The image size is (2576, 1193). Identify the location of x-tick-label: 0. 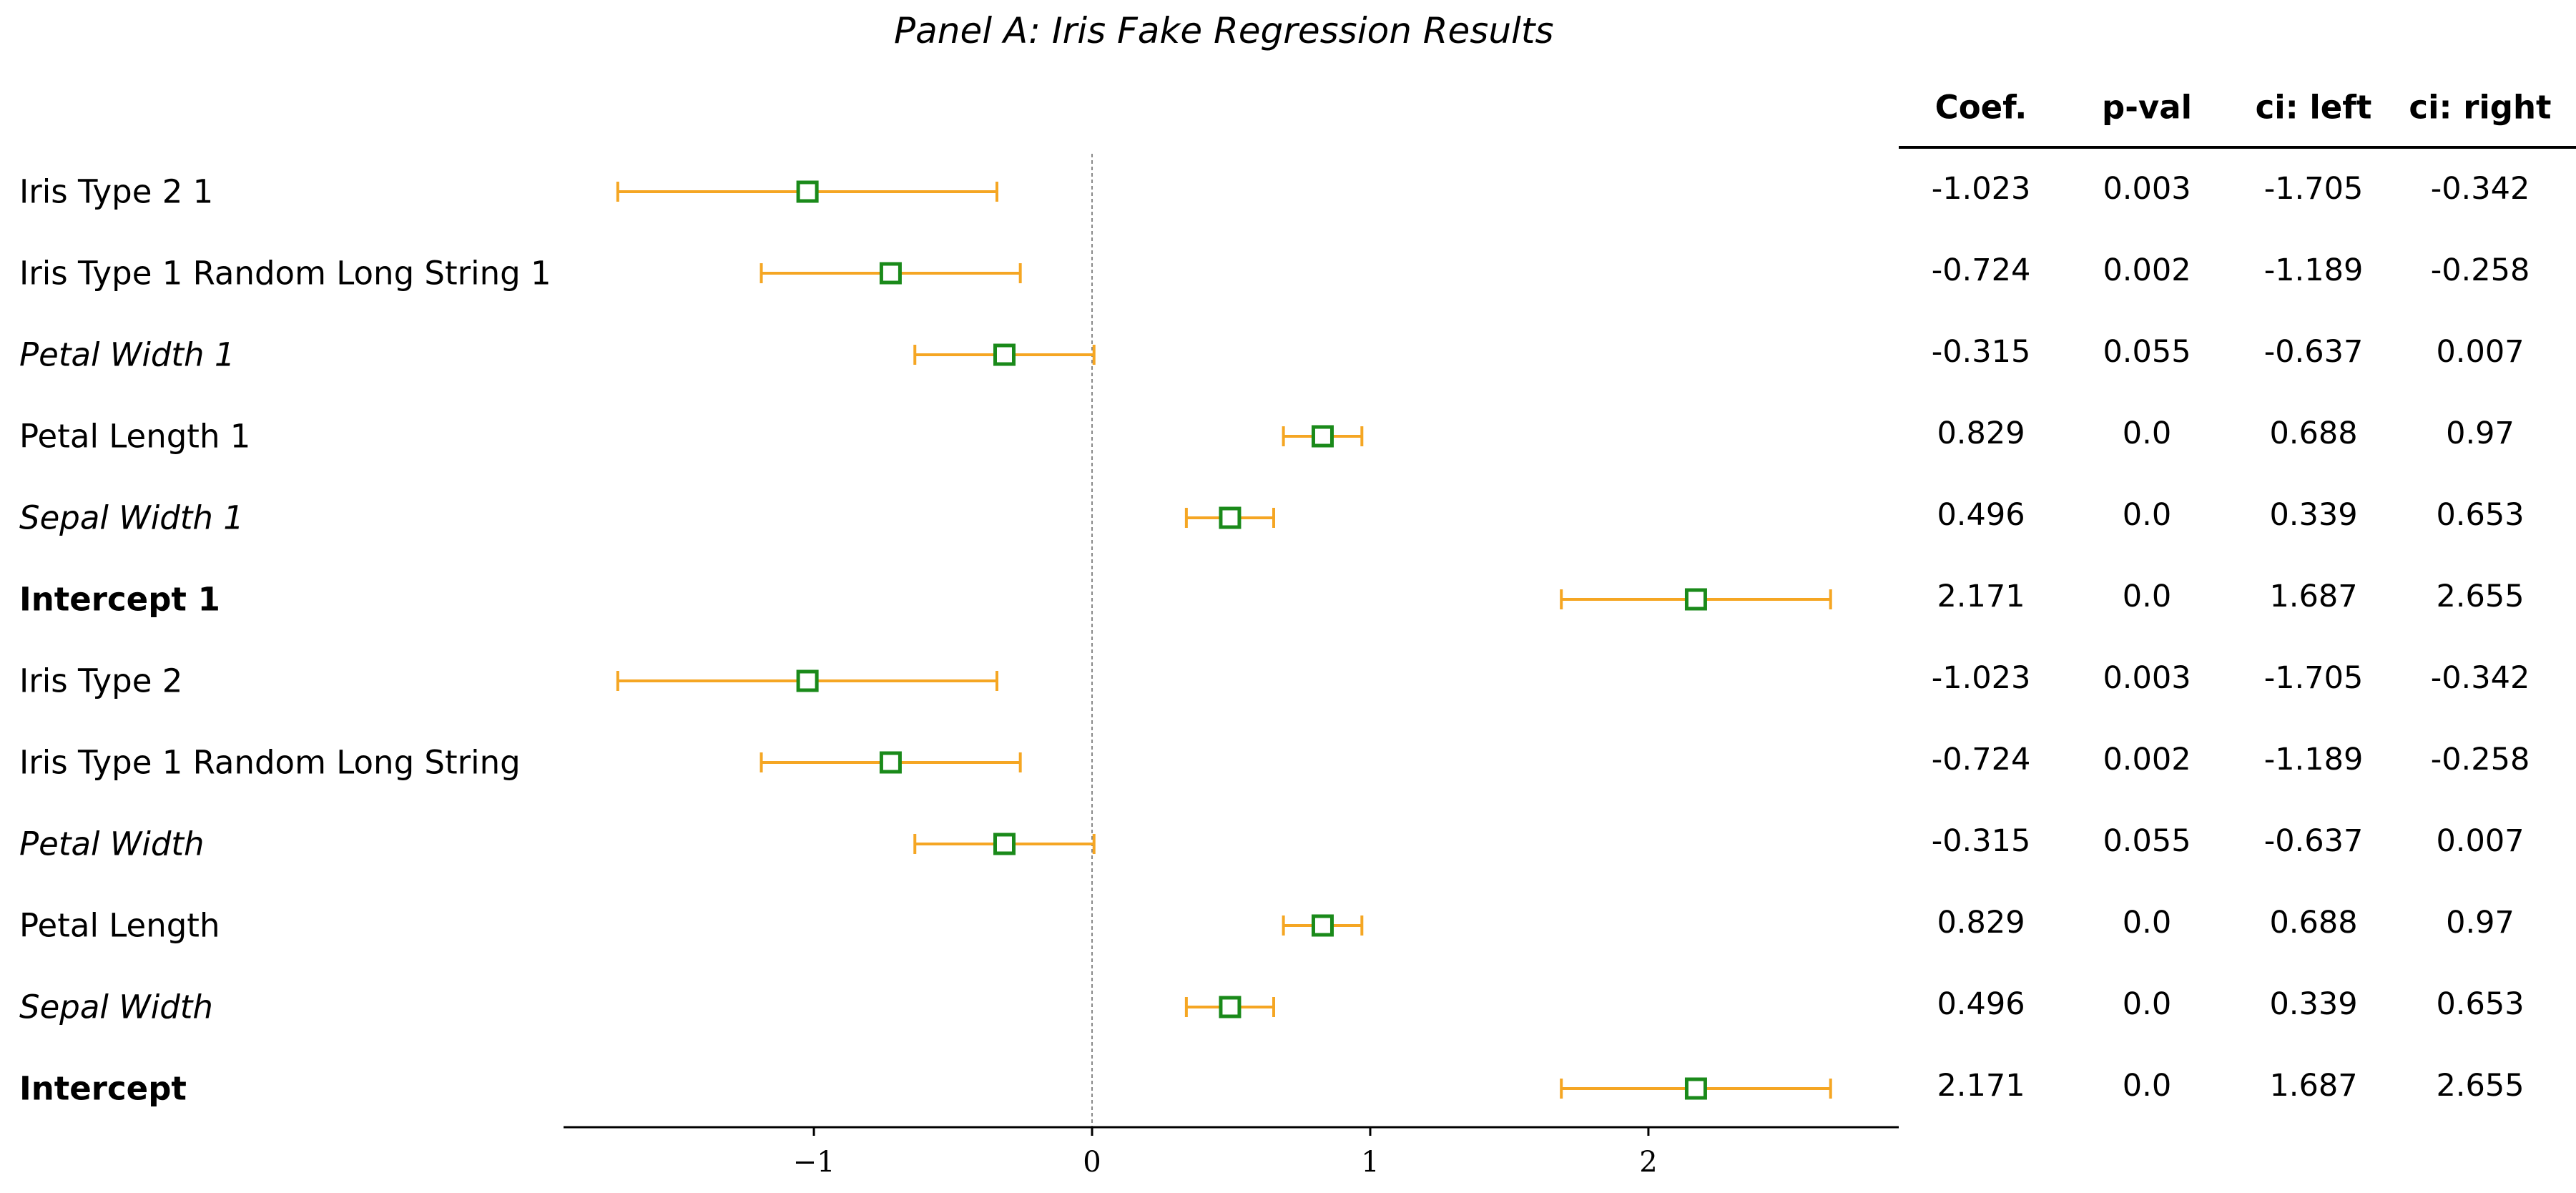
(1092, 1162).